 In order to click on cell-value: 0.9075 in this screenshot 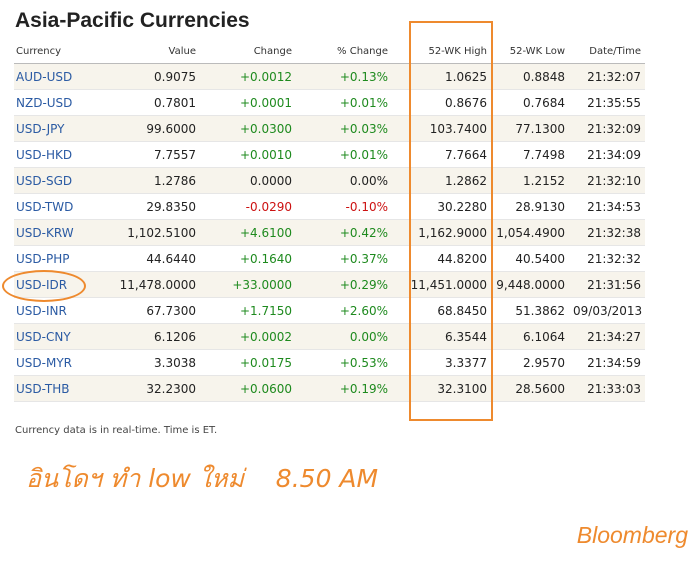, I will do `click(153, 76)`.